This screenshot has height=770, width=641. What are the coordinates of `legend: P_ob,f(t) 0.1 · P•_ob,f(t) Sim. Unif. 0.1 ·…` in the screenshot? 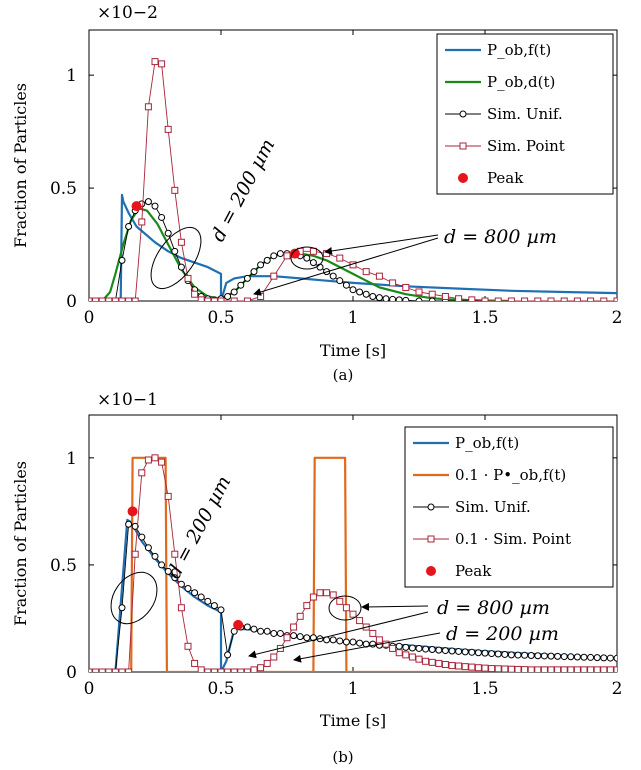 It's located at (509, 507).